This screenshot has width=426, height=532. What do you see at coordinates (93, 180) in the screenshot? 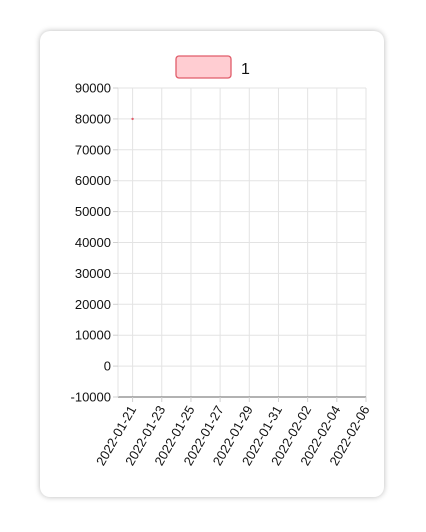
I see `y-tick-label: 60000` at bounding box center [93, 180].